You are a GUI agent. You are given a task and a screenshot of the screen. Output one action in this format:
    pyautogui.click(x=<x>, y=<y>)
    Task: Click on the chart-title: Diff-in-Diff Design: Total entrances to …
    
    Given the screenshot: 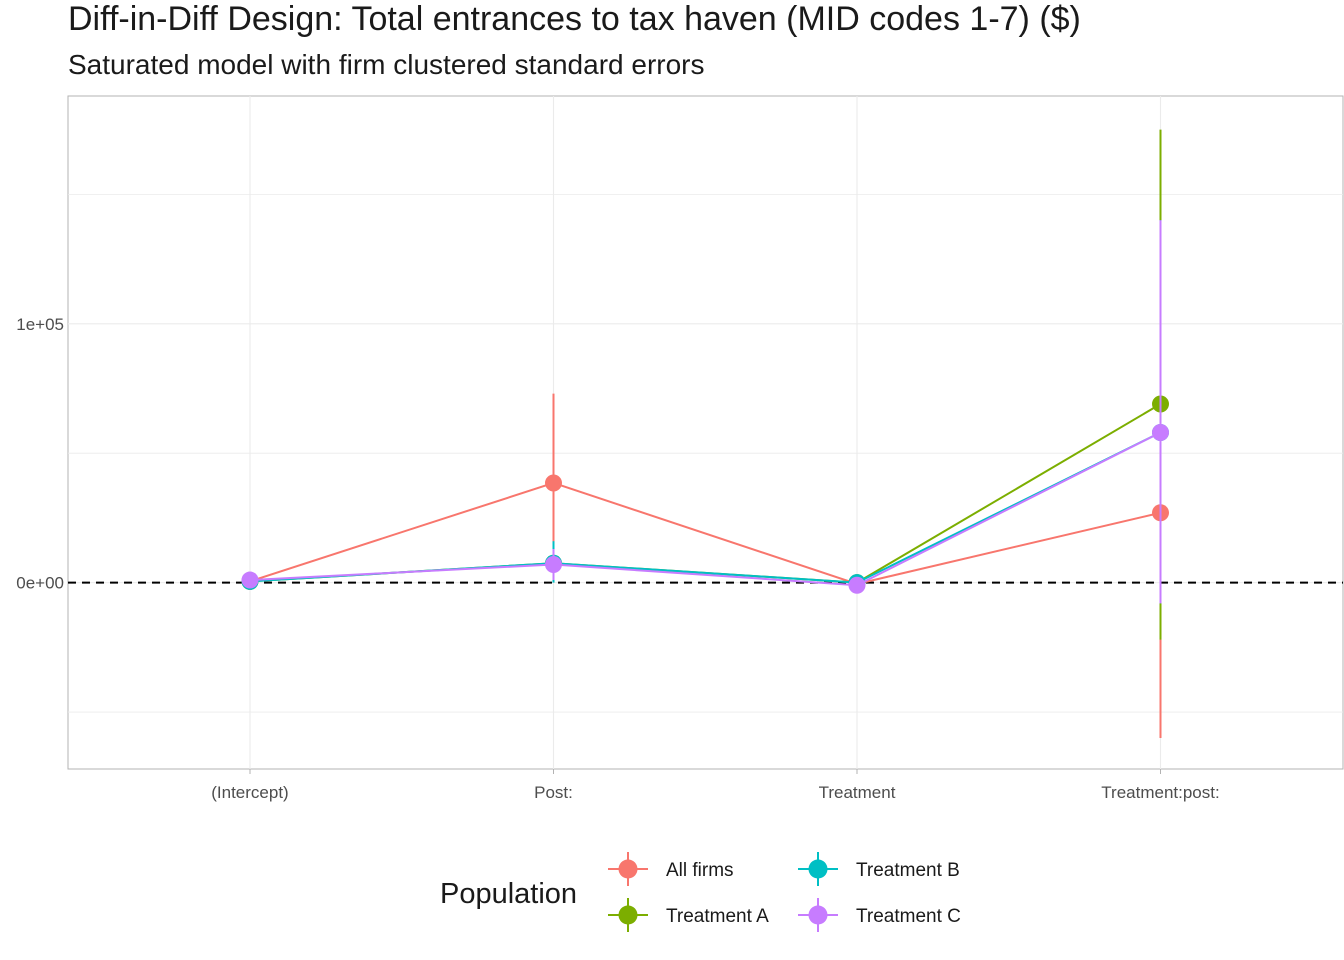 What is the action you would take?
    pyautogui.click(x=574, y=19)
    